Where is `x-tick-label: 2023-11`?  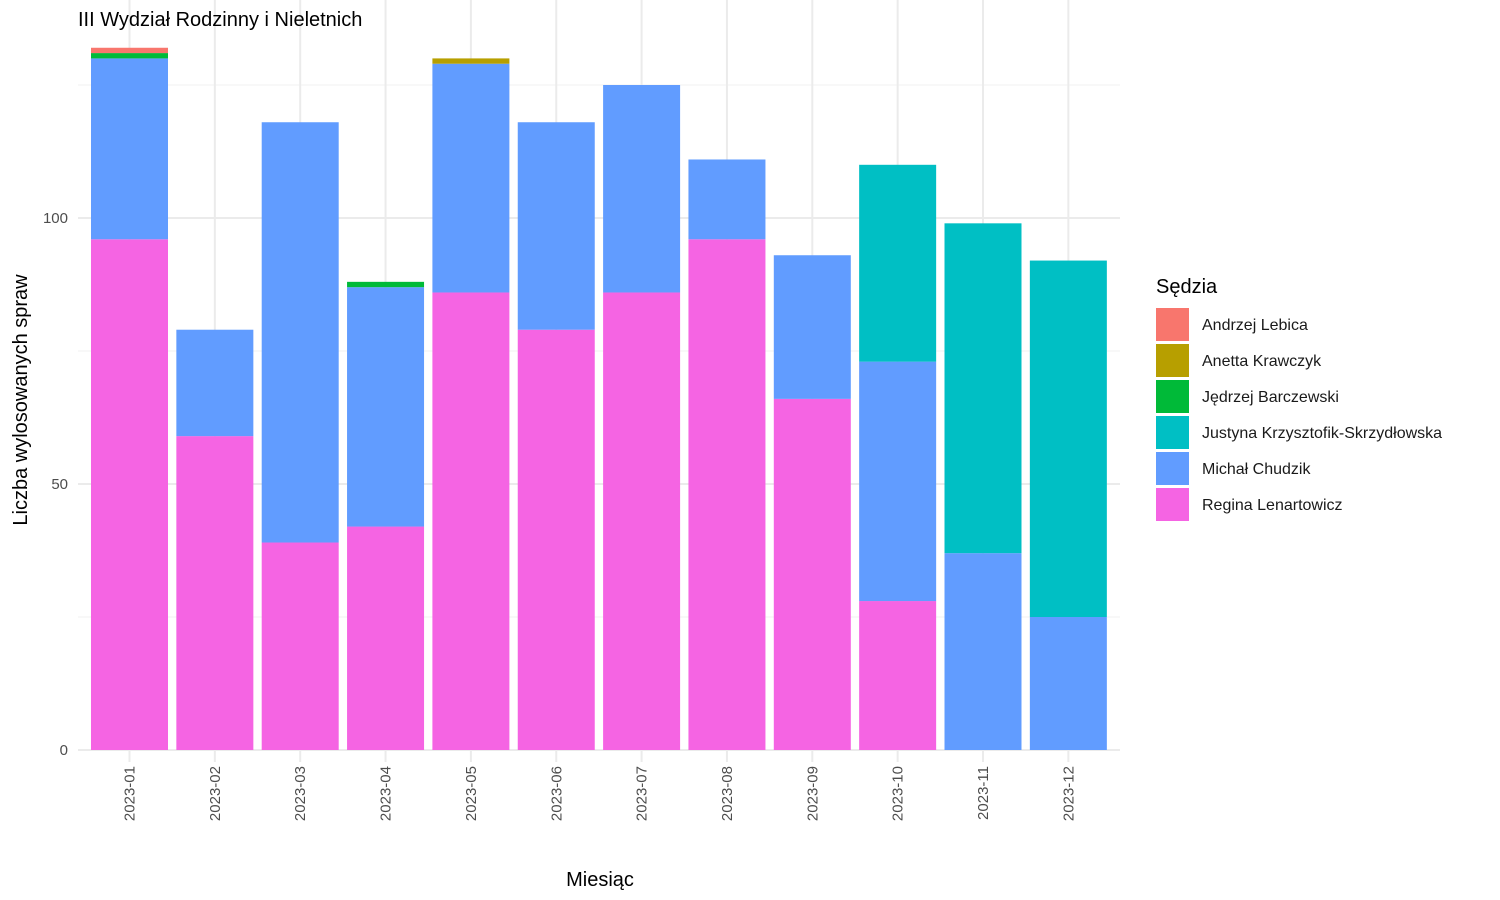 x-tick-label: 2023-11 is located at coordinates (983, 793).